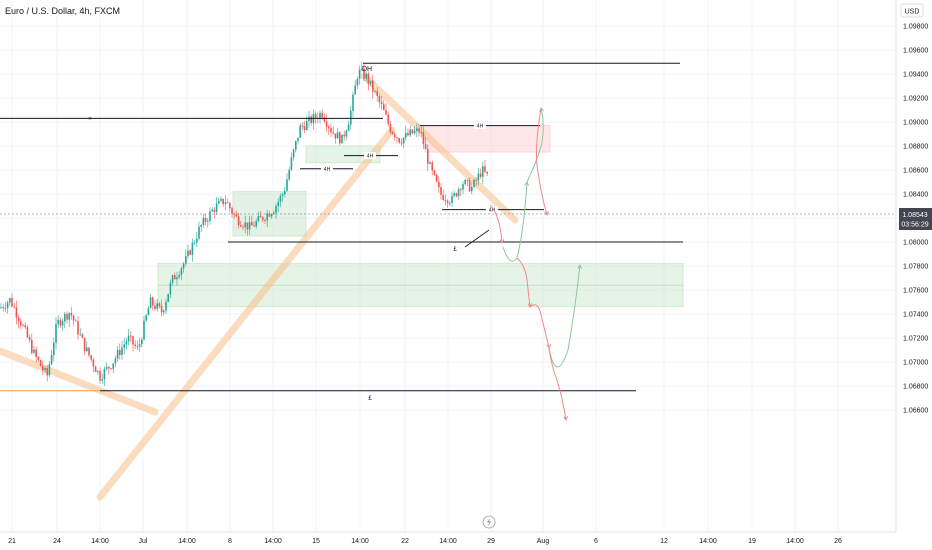 The image size is (932, 550). I want to click on price-tick-label: 1.08000, so click(915, 243).